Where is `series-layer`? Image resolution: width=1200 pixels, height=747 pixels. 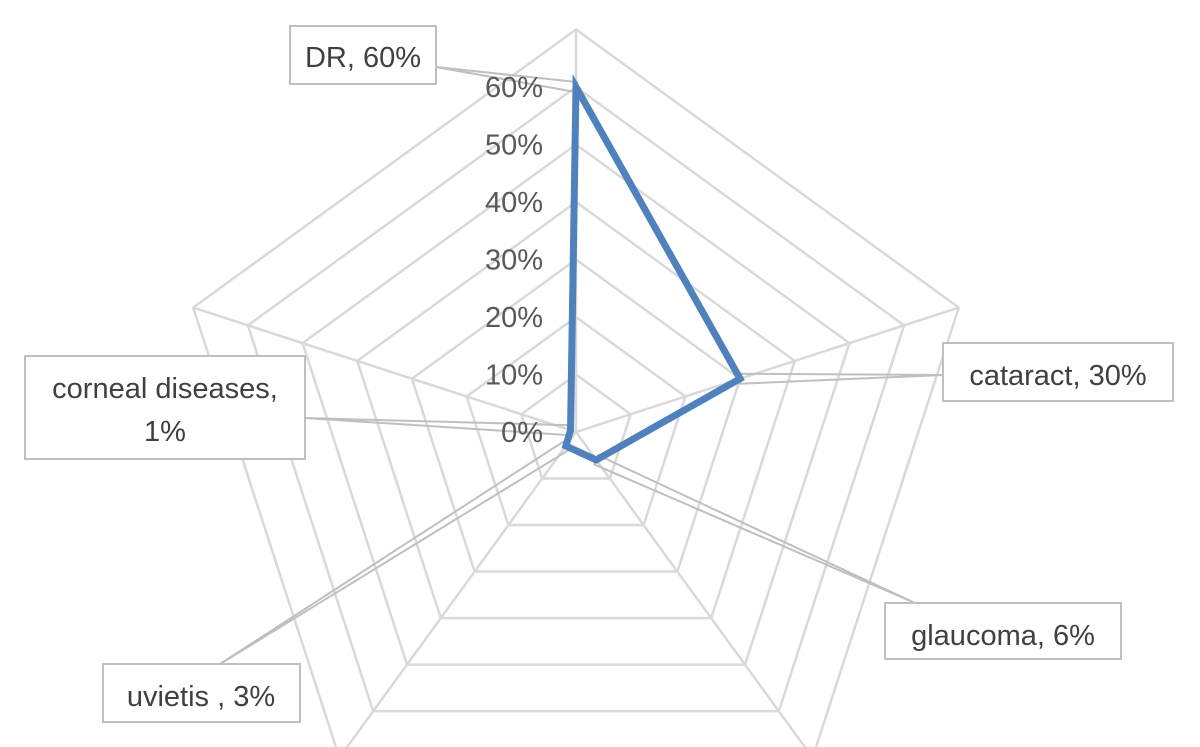 series-layer is located at coordinates (653, 269).